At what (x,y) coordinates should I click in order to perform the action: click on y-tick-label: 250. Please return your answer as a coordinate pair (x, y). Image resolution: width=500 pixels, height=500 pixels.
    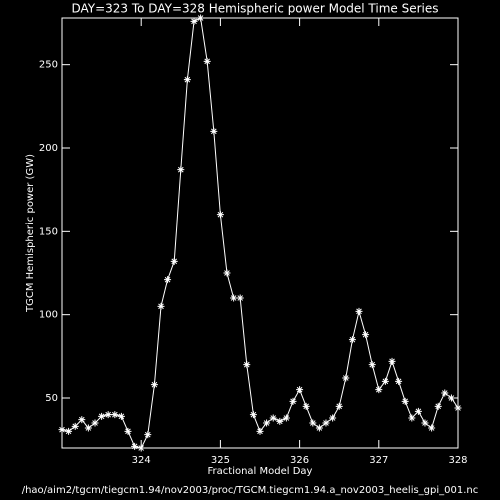
    Looking at the image, I should click on (48, 65).